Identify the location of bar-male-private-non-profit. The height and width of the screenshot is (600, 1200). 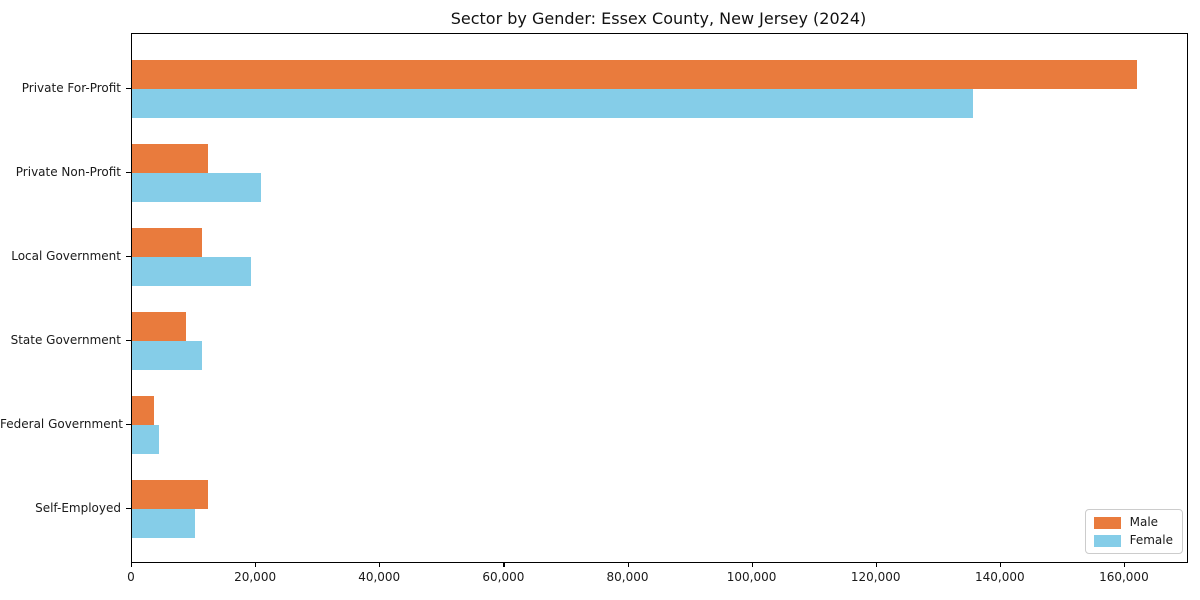
(170, 158).